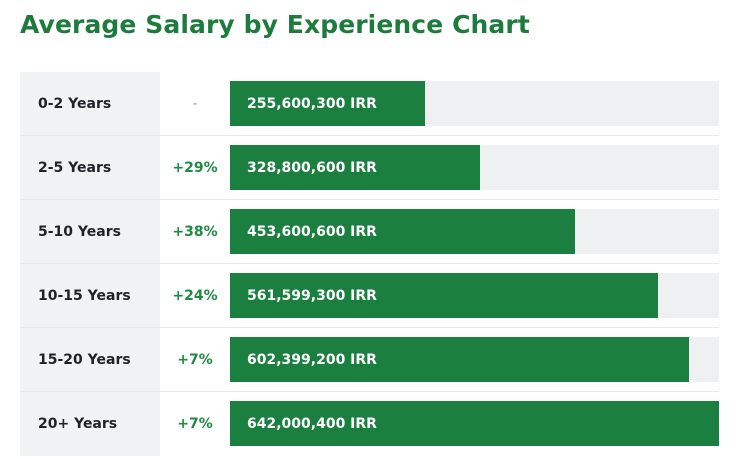 This screenshot has width=754, height=459. What do you see at coordinates (195, 231) in the screenshot?
I see `change-percent: +38%` at bounding box center [195, 231].